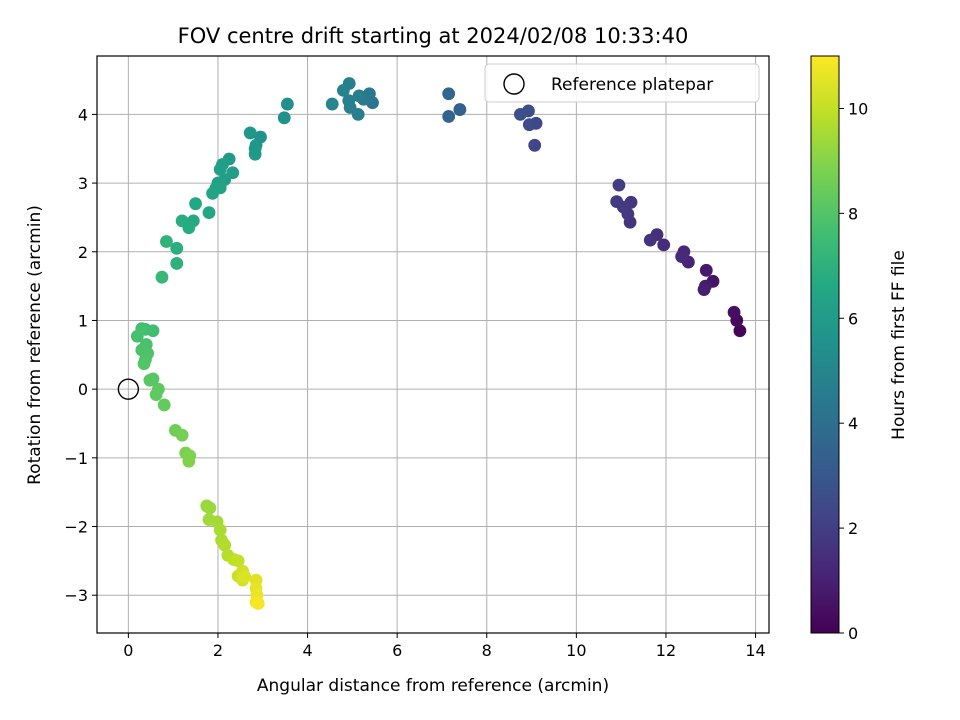 The height and width of the screenshot is (720, 960). I want to click on reference-point, so click(128, 389).